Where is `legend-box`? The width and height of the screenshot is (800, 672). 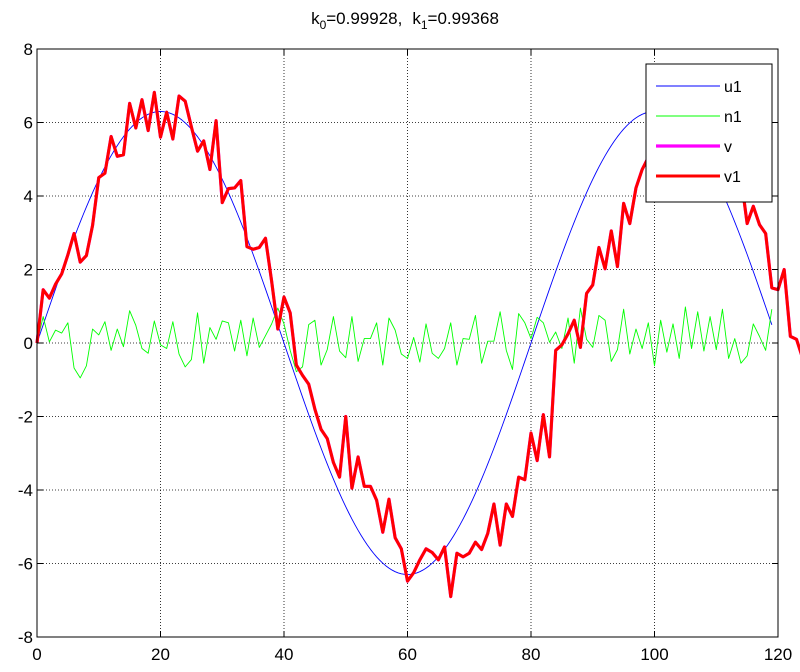
legend-box is located at coordinates (709, 133).